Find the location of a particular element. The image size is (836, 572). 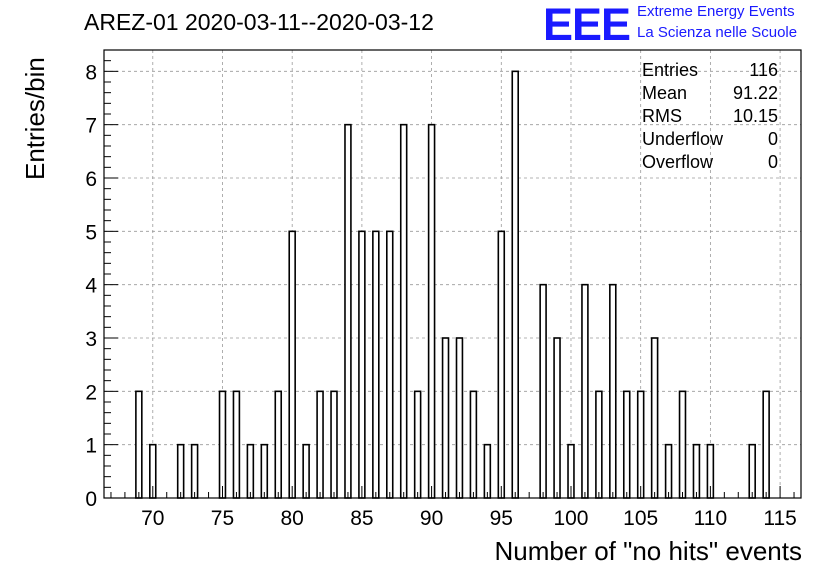

x-tick-label: 90 is located at coordinates (431, 518).